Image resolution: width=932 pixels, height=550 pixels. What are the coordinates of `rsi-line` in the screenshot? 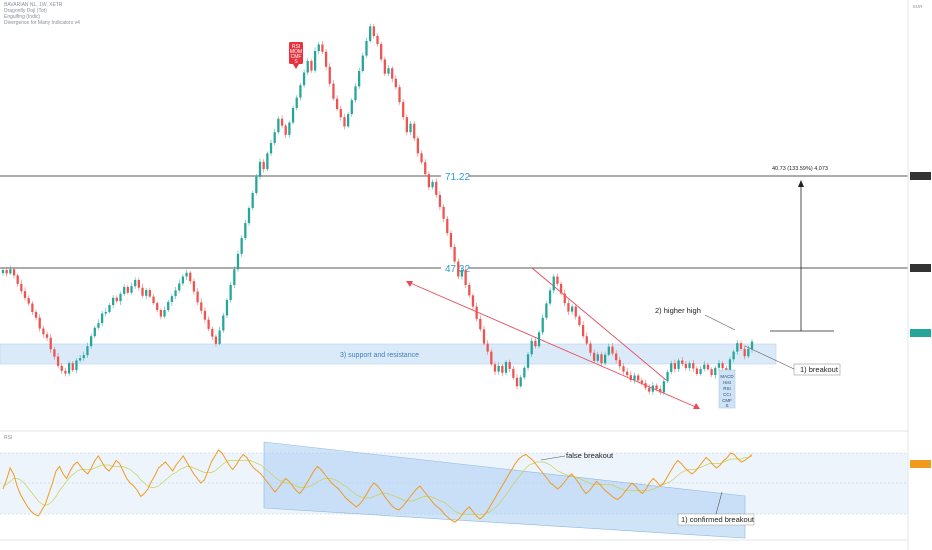 It's located at (377, 486).